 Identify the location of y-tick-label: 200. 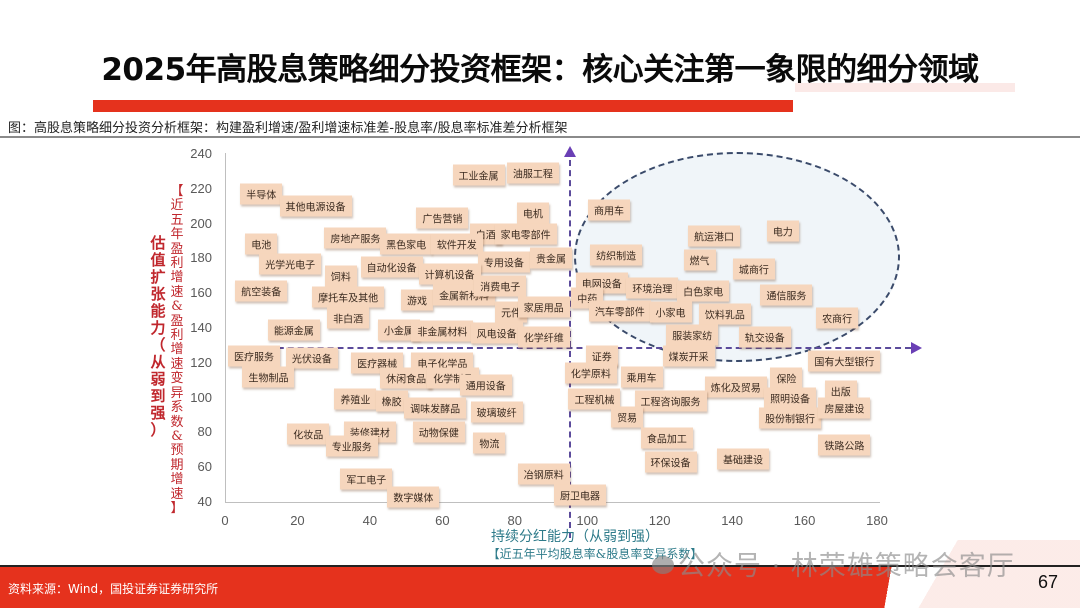
(201, 223).